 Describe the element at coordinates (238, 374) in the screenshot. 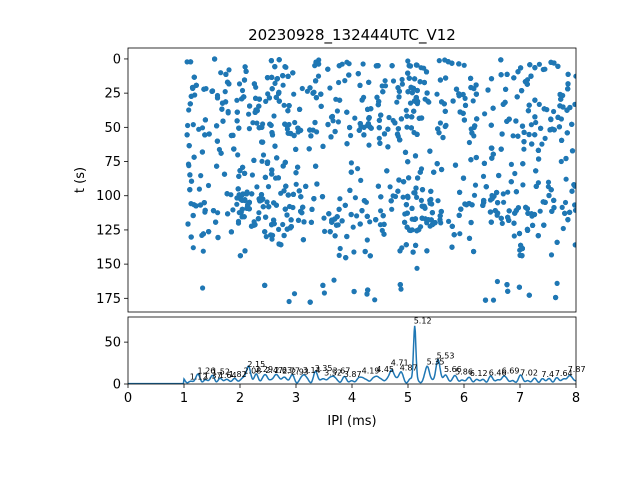

I see `peak-label: 1.82` at that location.